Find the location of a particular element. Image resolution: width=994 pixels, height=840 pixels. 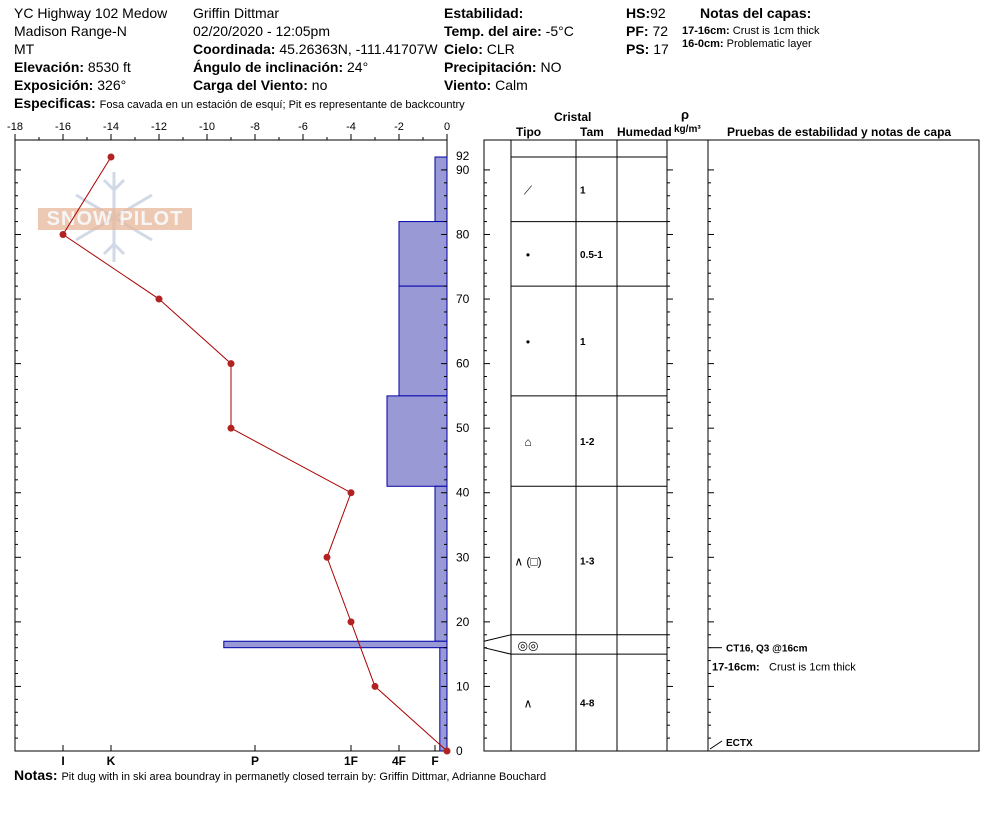

temp-tick-label-0: -18 is located at coordinates (15, 127).